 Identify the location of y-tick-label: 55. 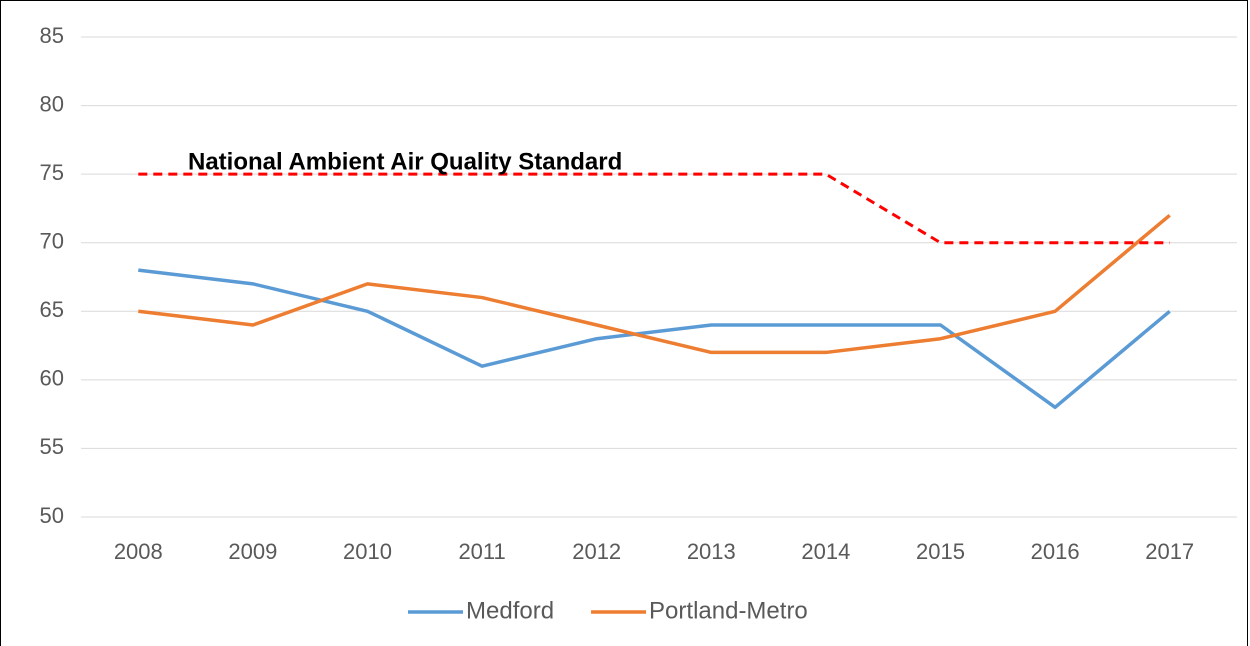
(52, 446).